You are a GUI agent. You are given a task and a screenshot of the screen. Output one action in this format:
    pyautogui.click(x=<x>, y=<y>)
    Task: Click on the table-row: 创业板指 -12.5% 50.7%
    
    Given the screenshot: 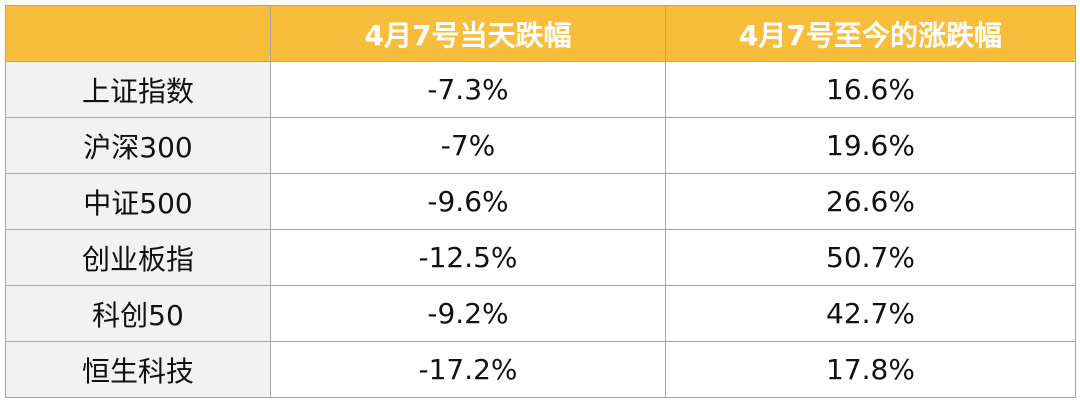 What is the action you would take?
    pyautogui.click(x=540, y=257)
    